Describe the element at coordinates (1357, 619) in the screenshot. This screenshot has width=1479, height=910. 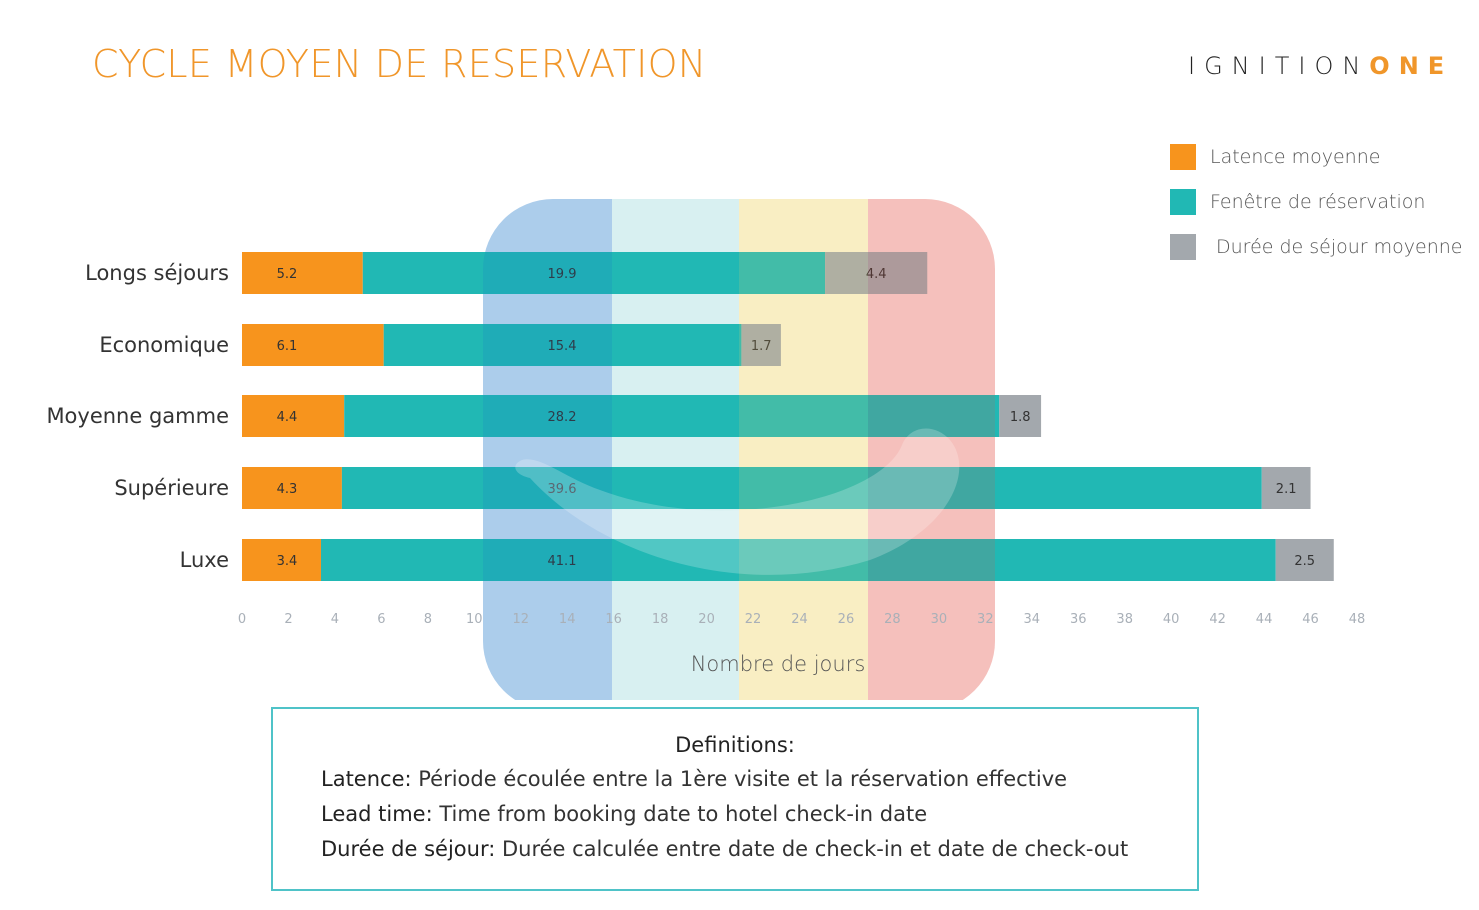
I see `x-tick-48: 48` at that location.